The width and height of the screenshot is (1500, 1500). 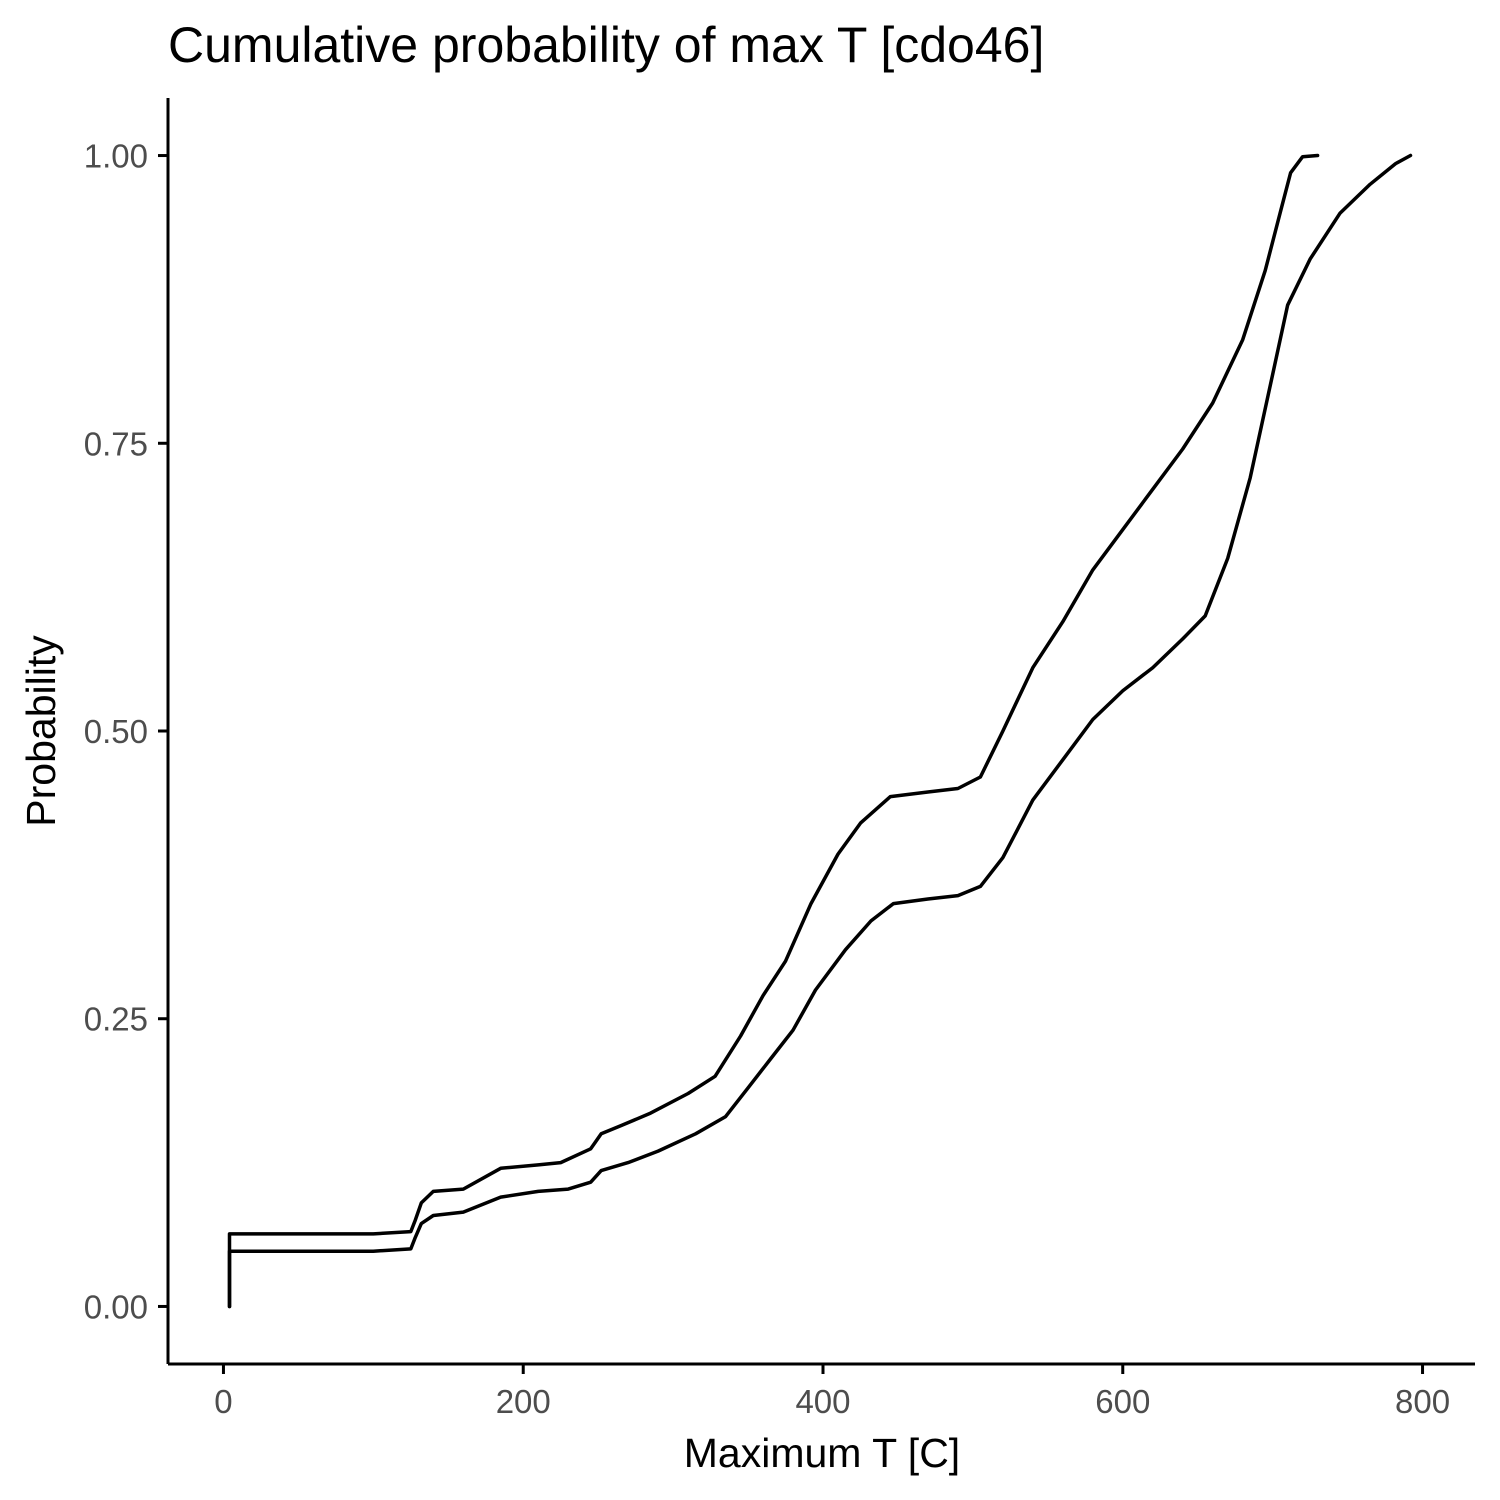 I want to click on x-tick-label: 600, so click(x=1122, y=1401).